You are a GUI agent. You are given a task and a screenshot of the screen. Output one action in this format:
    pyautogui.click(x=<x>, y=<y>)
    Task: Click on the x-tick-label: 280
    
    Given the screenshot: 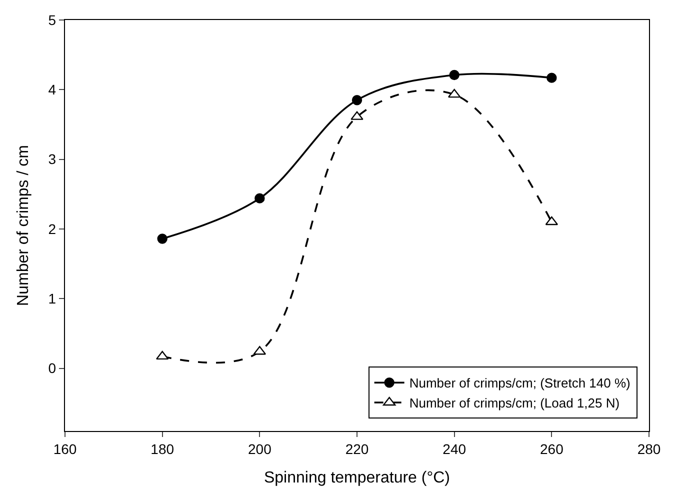 What is the action you would take?
    pyautogui.click(x=649, y=448)
    